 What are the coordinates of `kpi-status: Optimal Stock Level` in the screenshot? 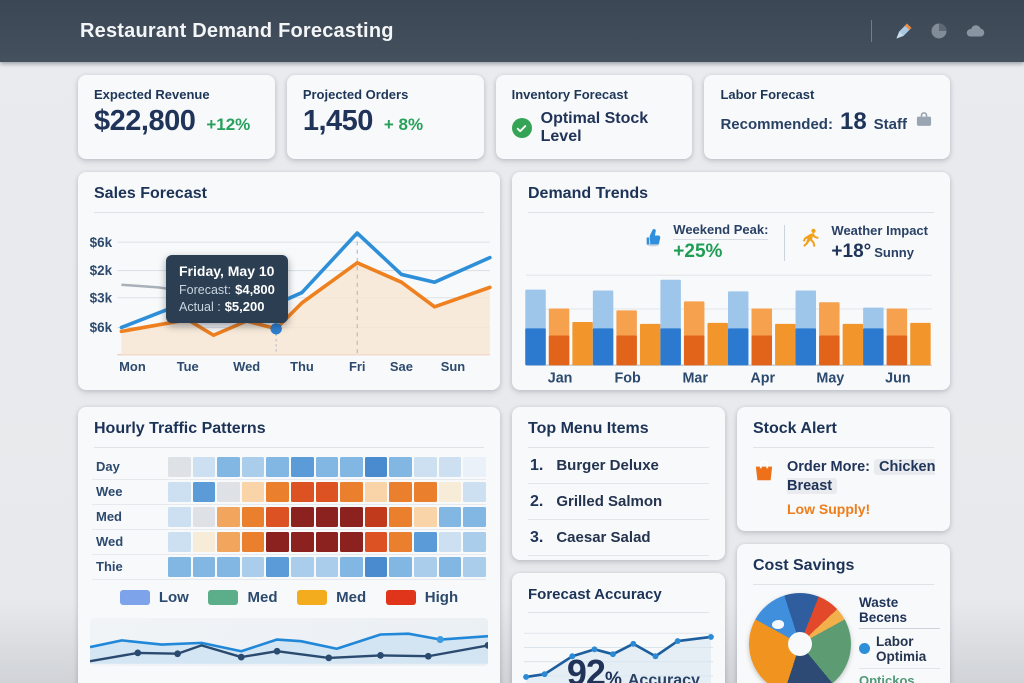 It's located at (594, 127).